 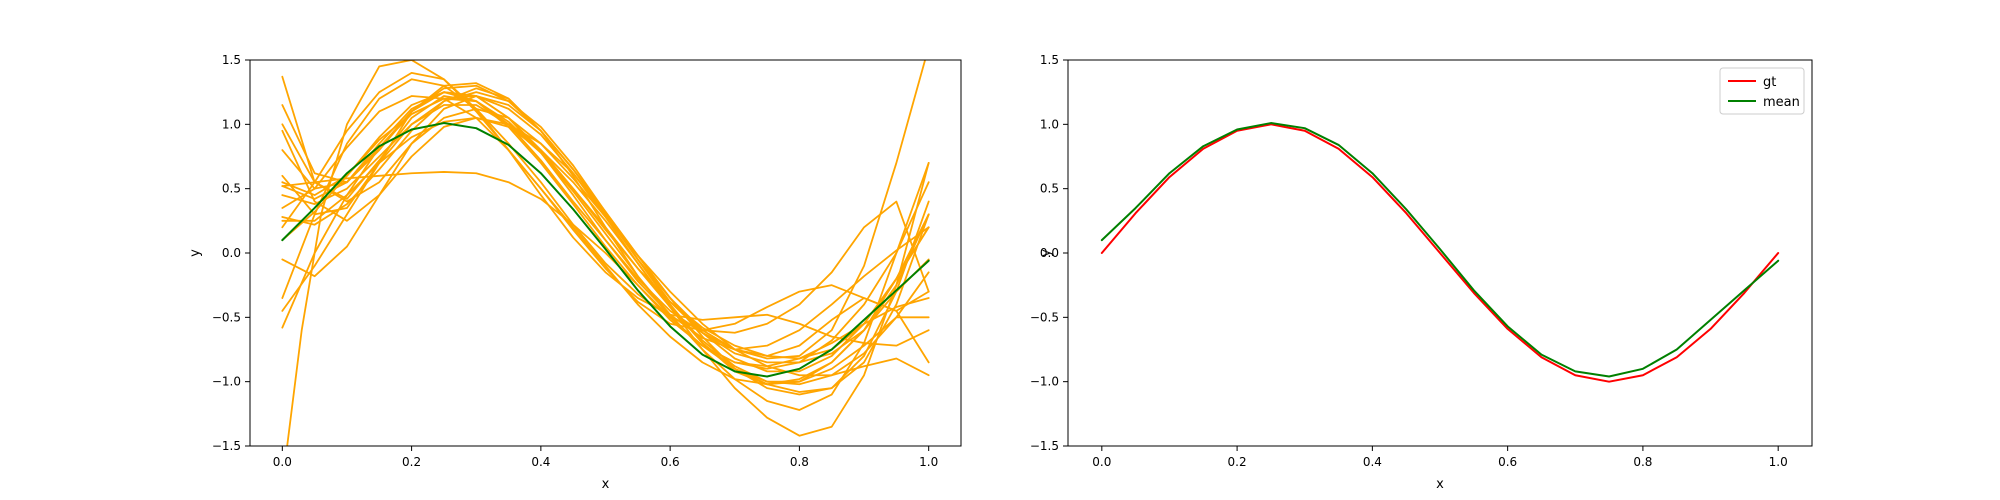 What do you see at coordinates (1769, 82) in the screenshot?
I see `legend-label-gt: gt` at bounding box center [1769, 82].